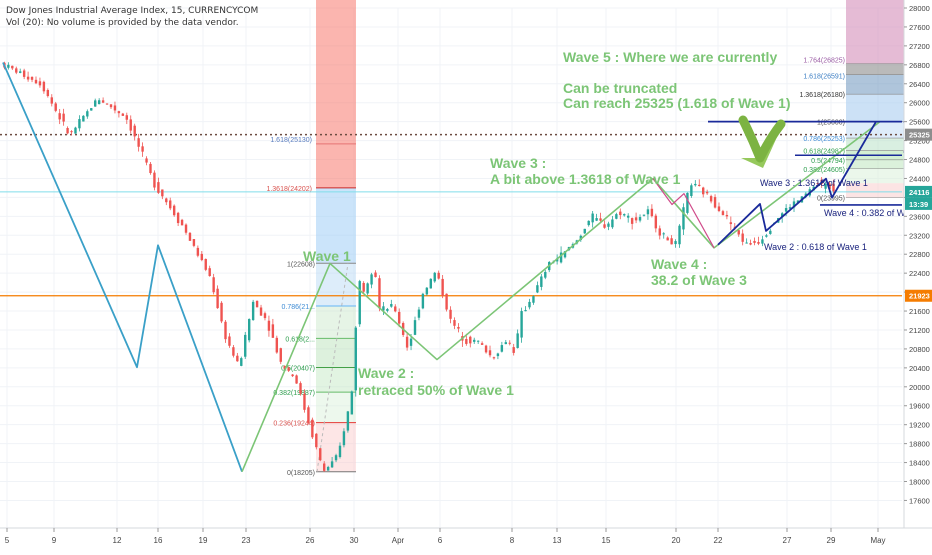 This screenshot has width=932, height=555. Describe the element at coordinates (466, 538) in the screenshot. I see `time-axis: 5 9 12 16 19 23 26 30 Apr 6 8 13 15 20 22 27 29 May` at that location.